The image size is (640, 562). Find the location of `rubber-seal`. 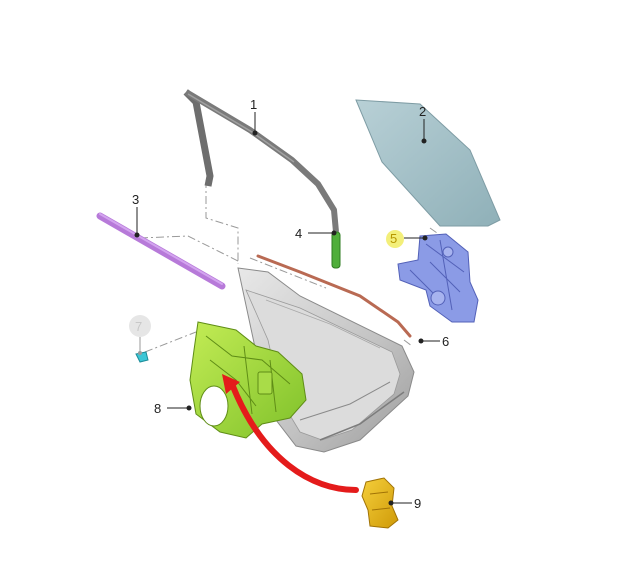

rubber-seal is located at coordinates (336, 250).